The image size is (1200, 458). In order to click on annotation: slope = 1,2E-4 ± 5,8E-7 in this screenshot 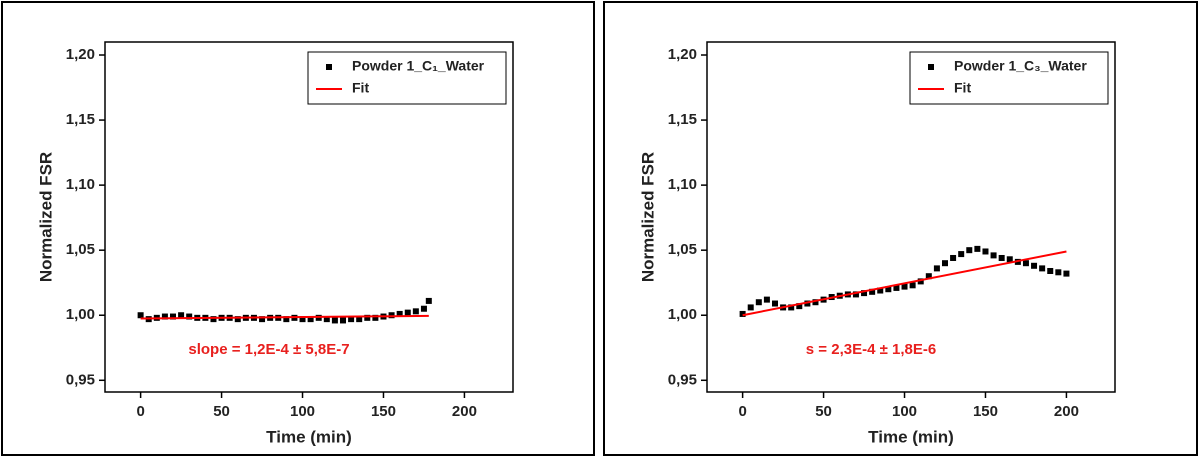, I will do `click(268, 349)`.